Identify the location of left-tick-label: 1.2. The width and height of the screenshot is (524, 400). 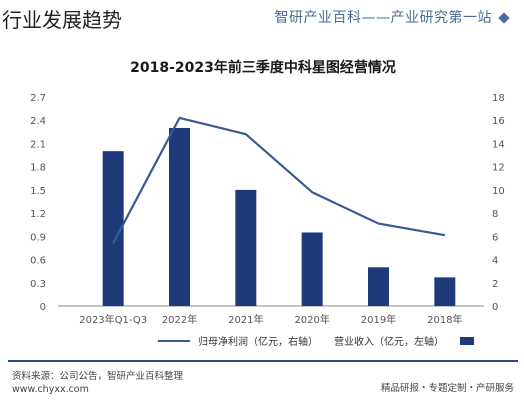
(38, 214).